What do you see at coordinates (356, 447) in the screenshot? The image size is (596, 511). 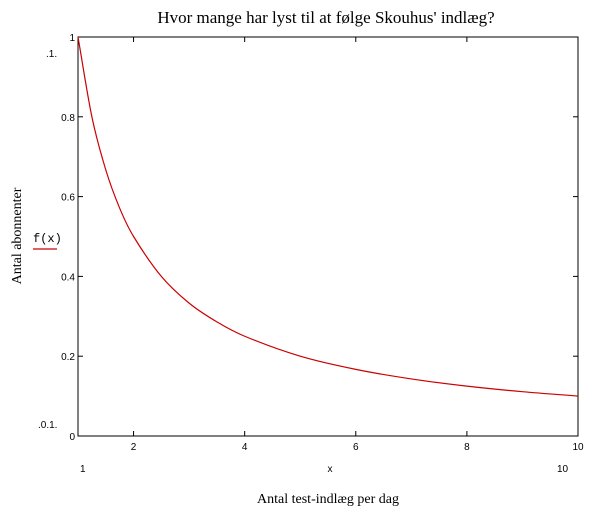 I see `x-tick-label-2: 6` at bounding box center [356, 447].